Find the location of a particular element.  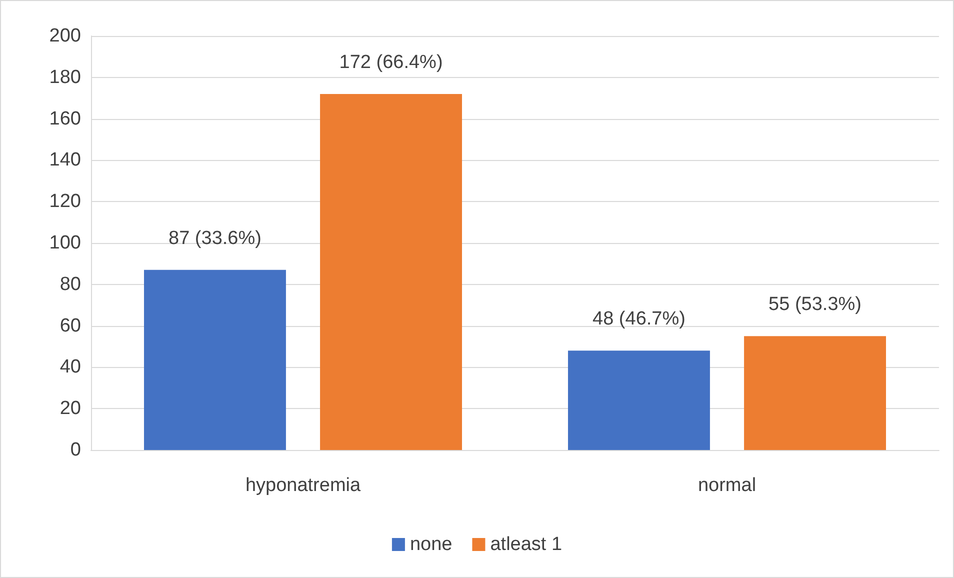

y-tick-label: 140 is located at coordinates (65, 160).